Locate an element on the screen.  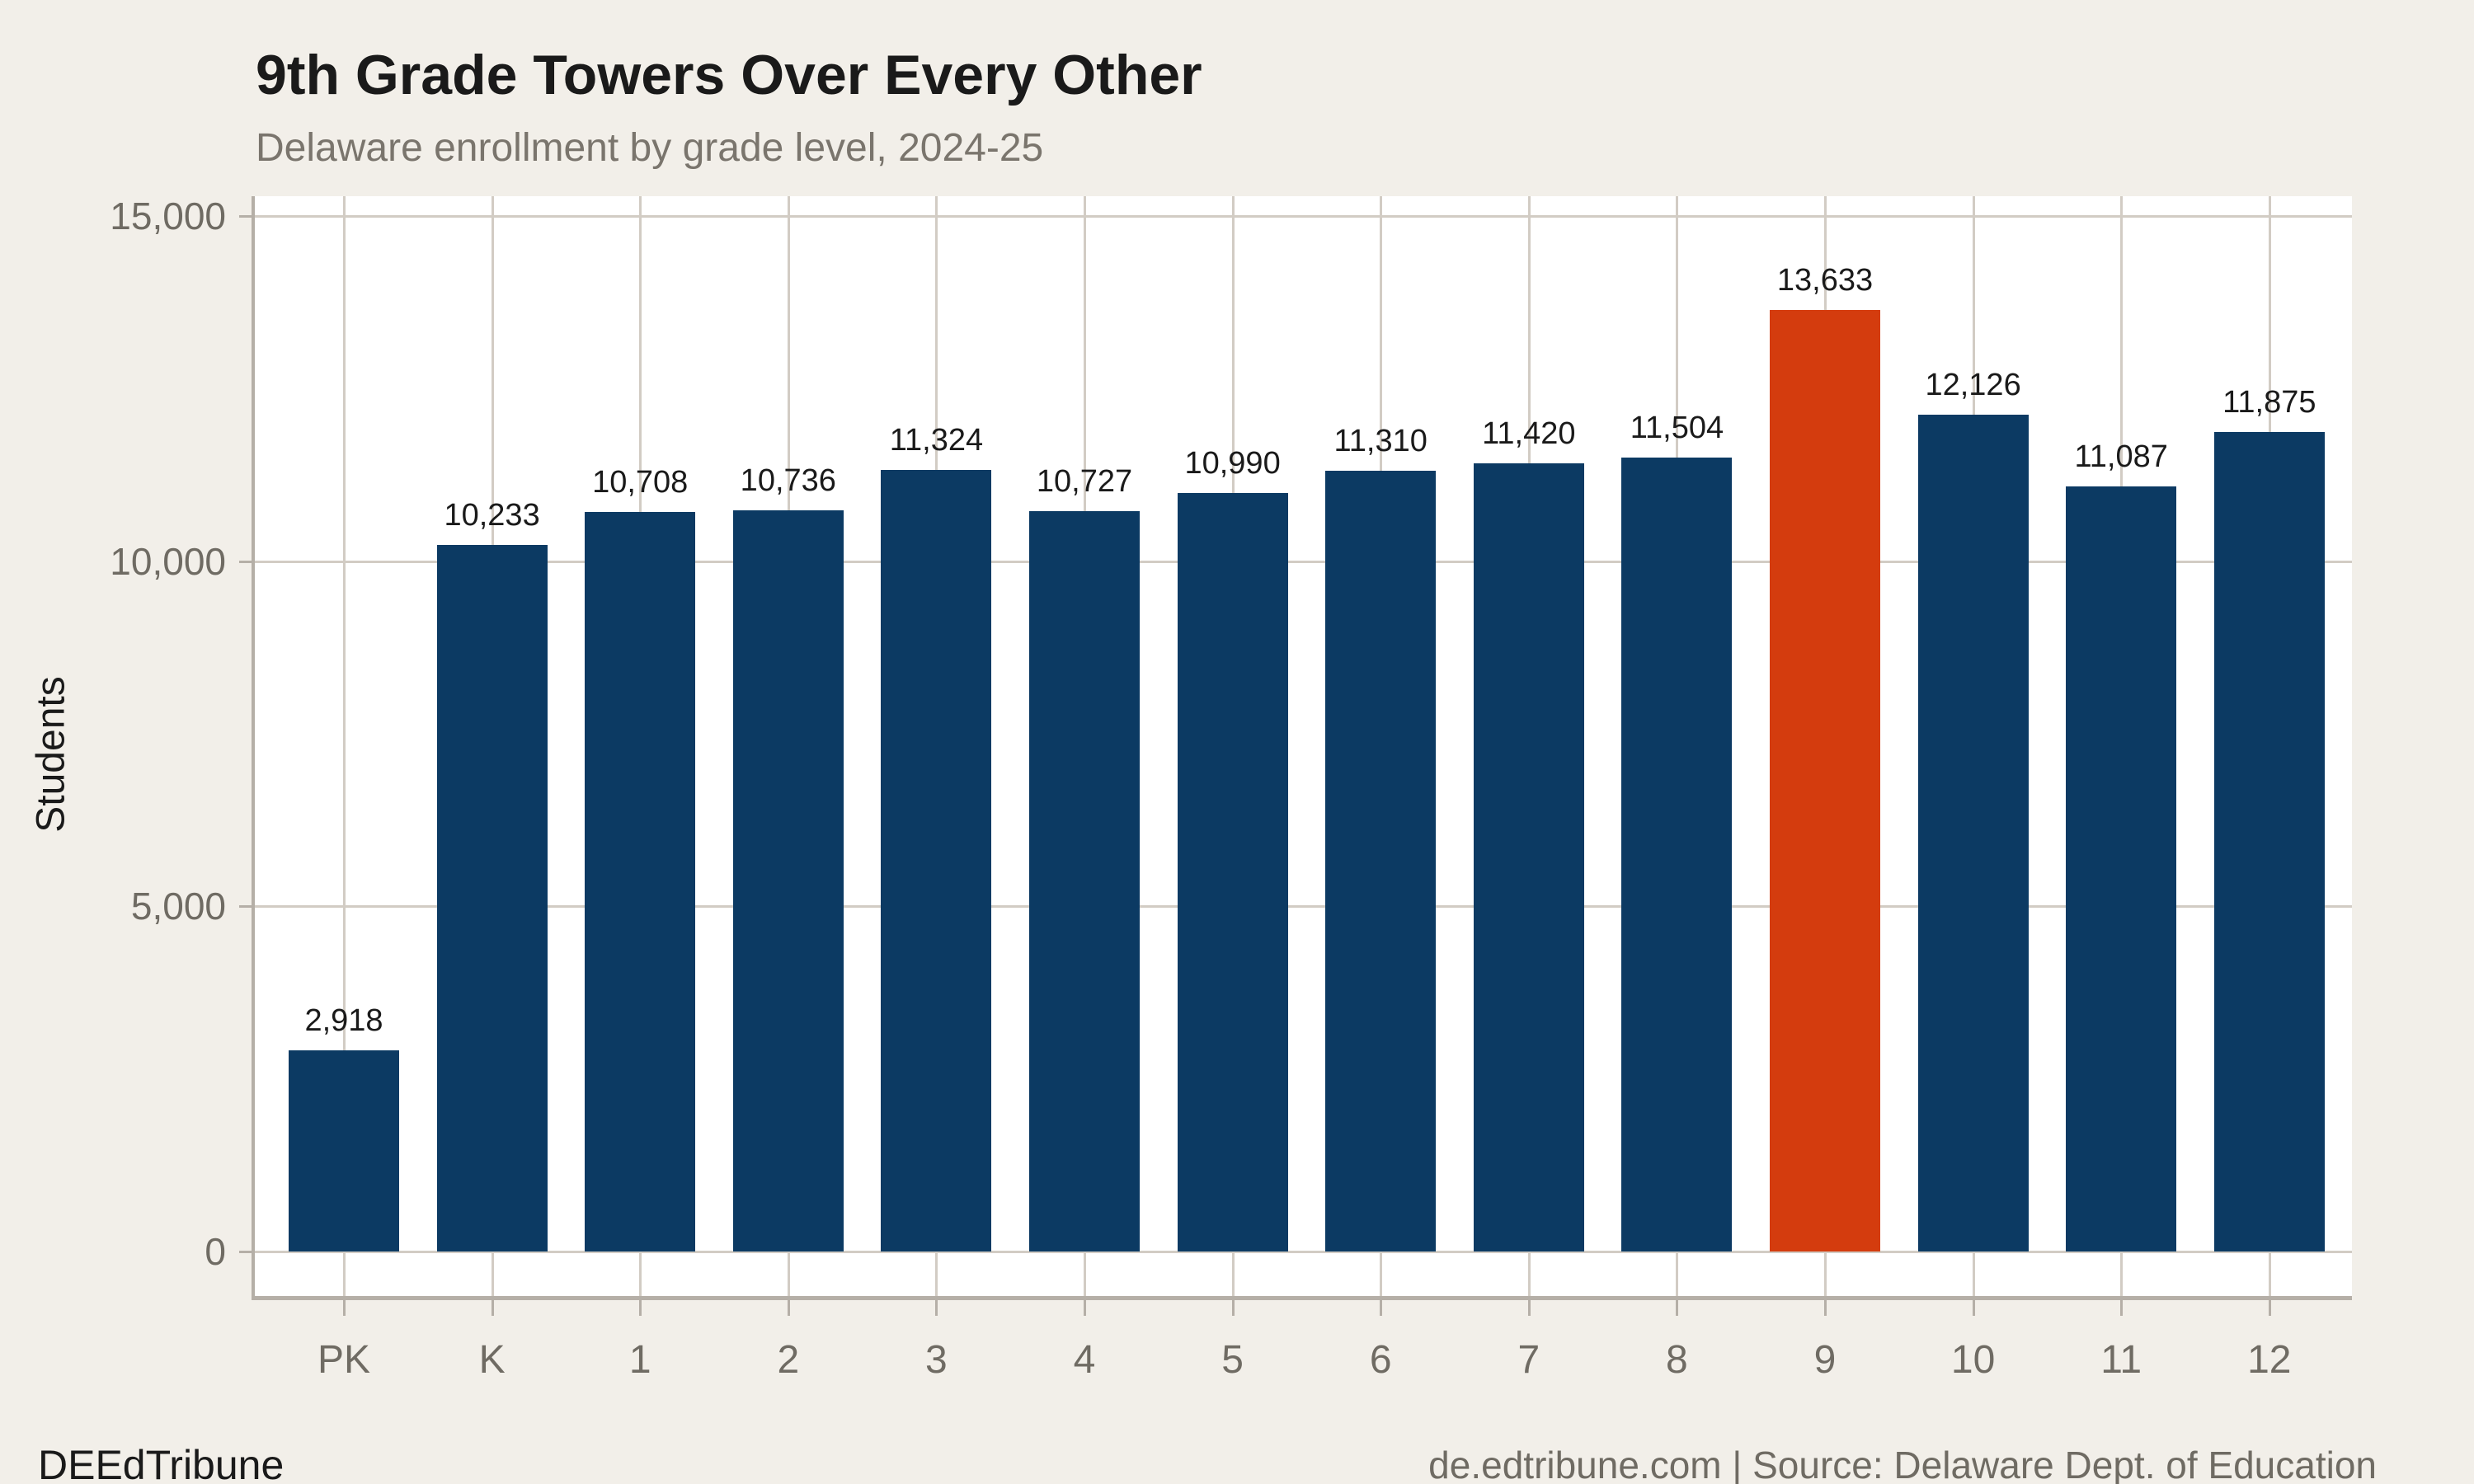
bar-value-label: 12,126 is located at coordinates (1973, 384).